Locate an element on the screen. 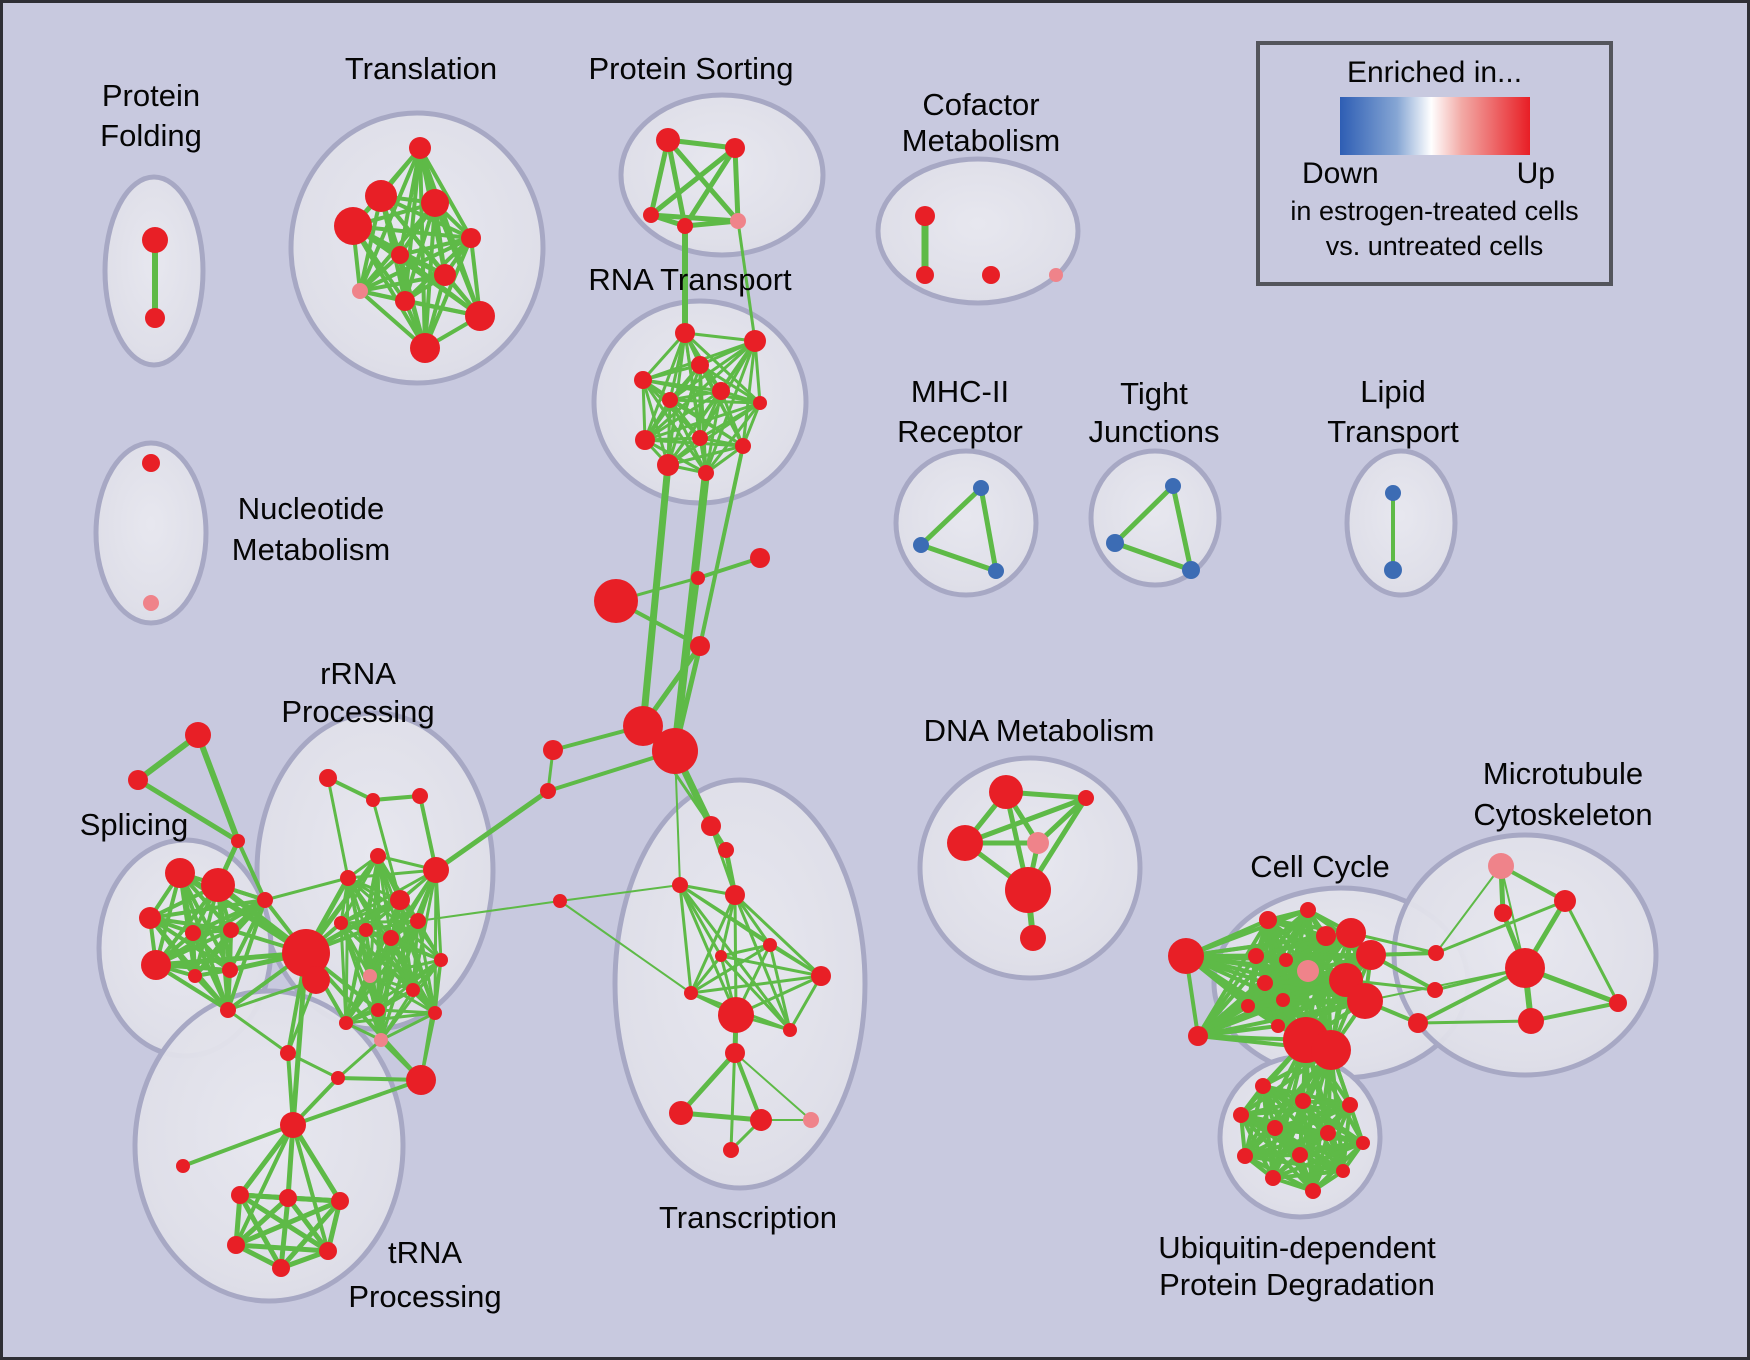 This screenshot has height=1360, width=1750. cluster-label-lipid-transport: Lipid is located at coordinates (1393, 391).